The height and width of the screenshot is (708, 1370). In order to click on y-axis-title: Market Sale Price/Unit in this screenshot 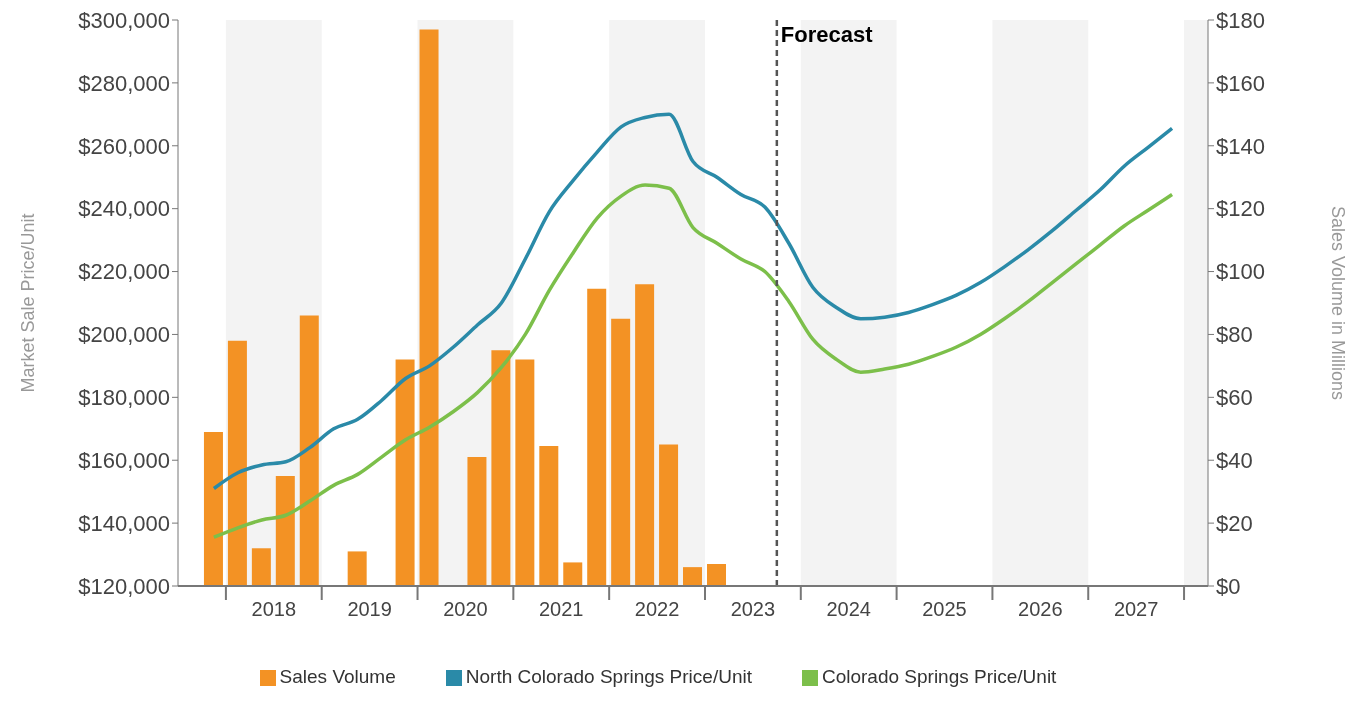, I will do `click(28, 303)`.